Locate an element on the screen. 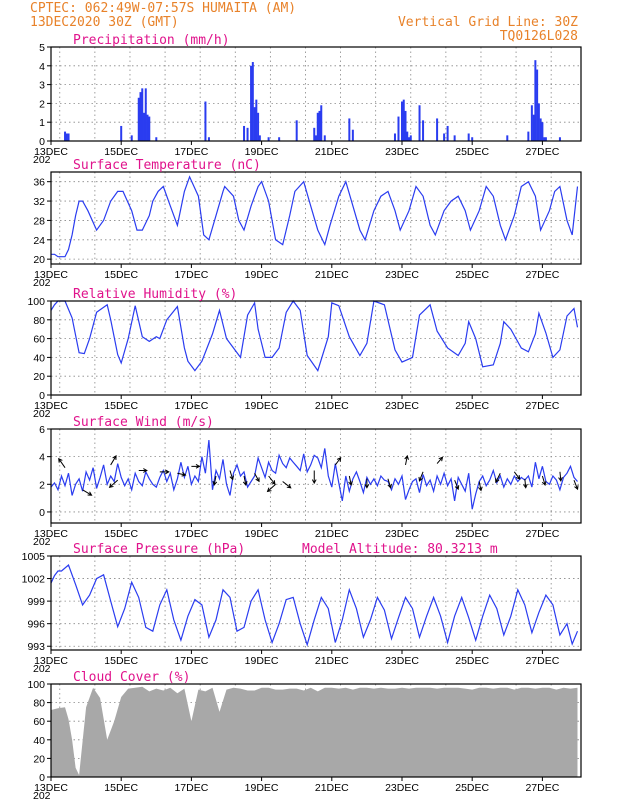 The height and width of the screenshot is (800, 618). y-tick-label: 2 is located at coordinates (42, 104).